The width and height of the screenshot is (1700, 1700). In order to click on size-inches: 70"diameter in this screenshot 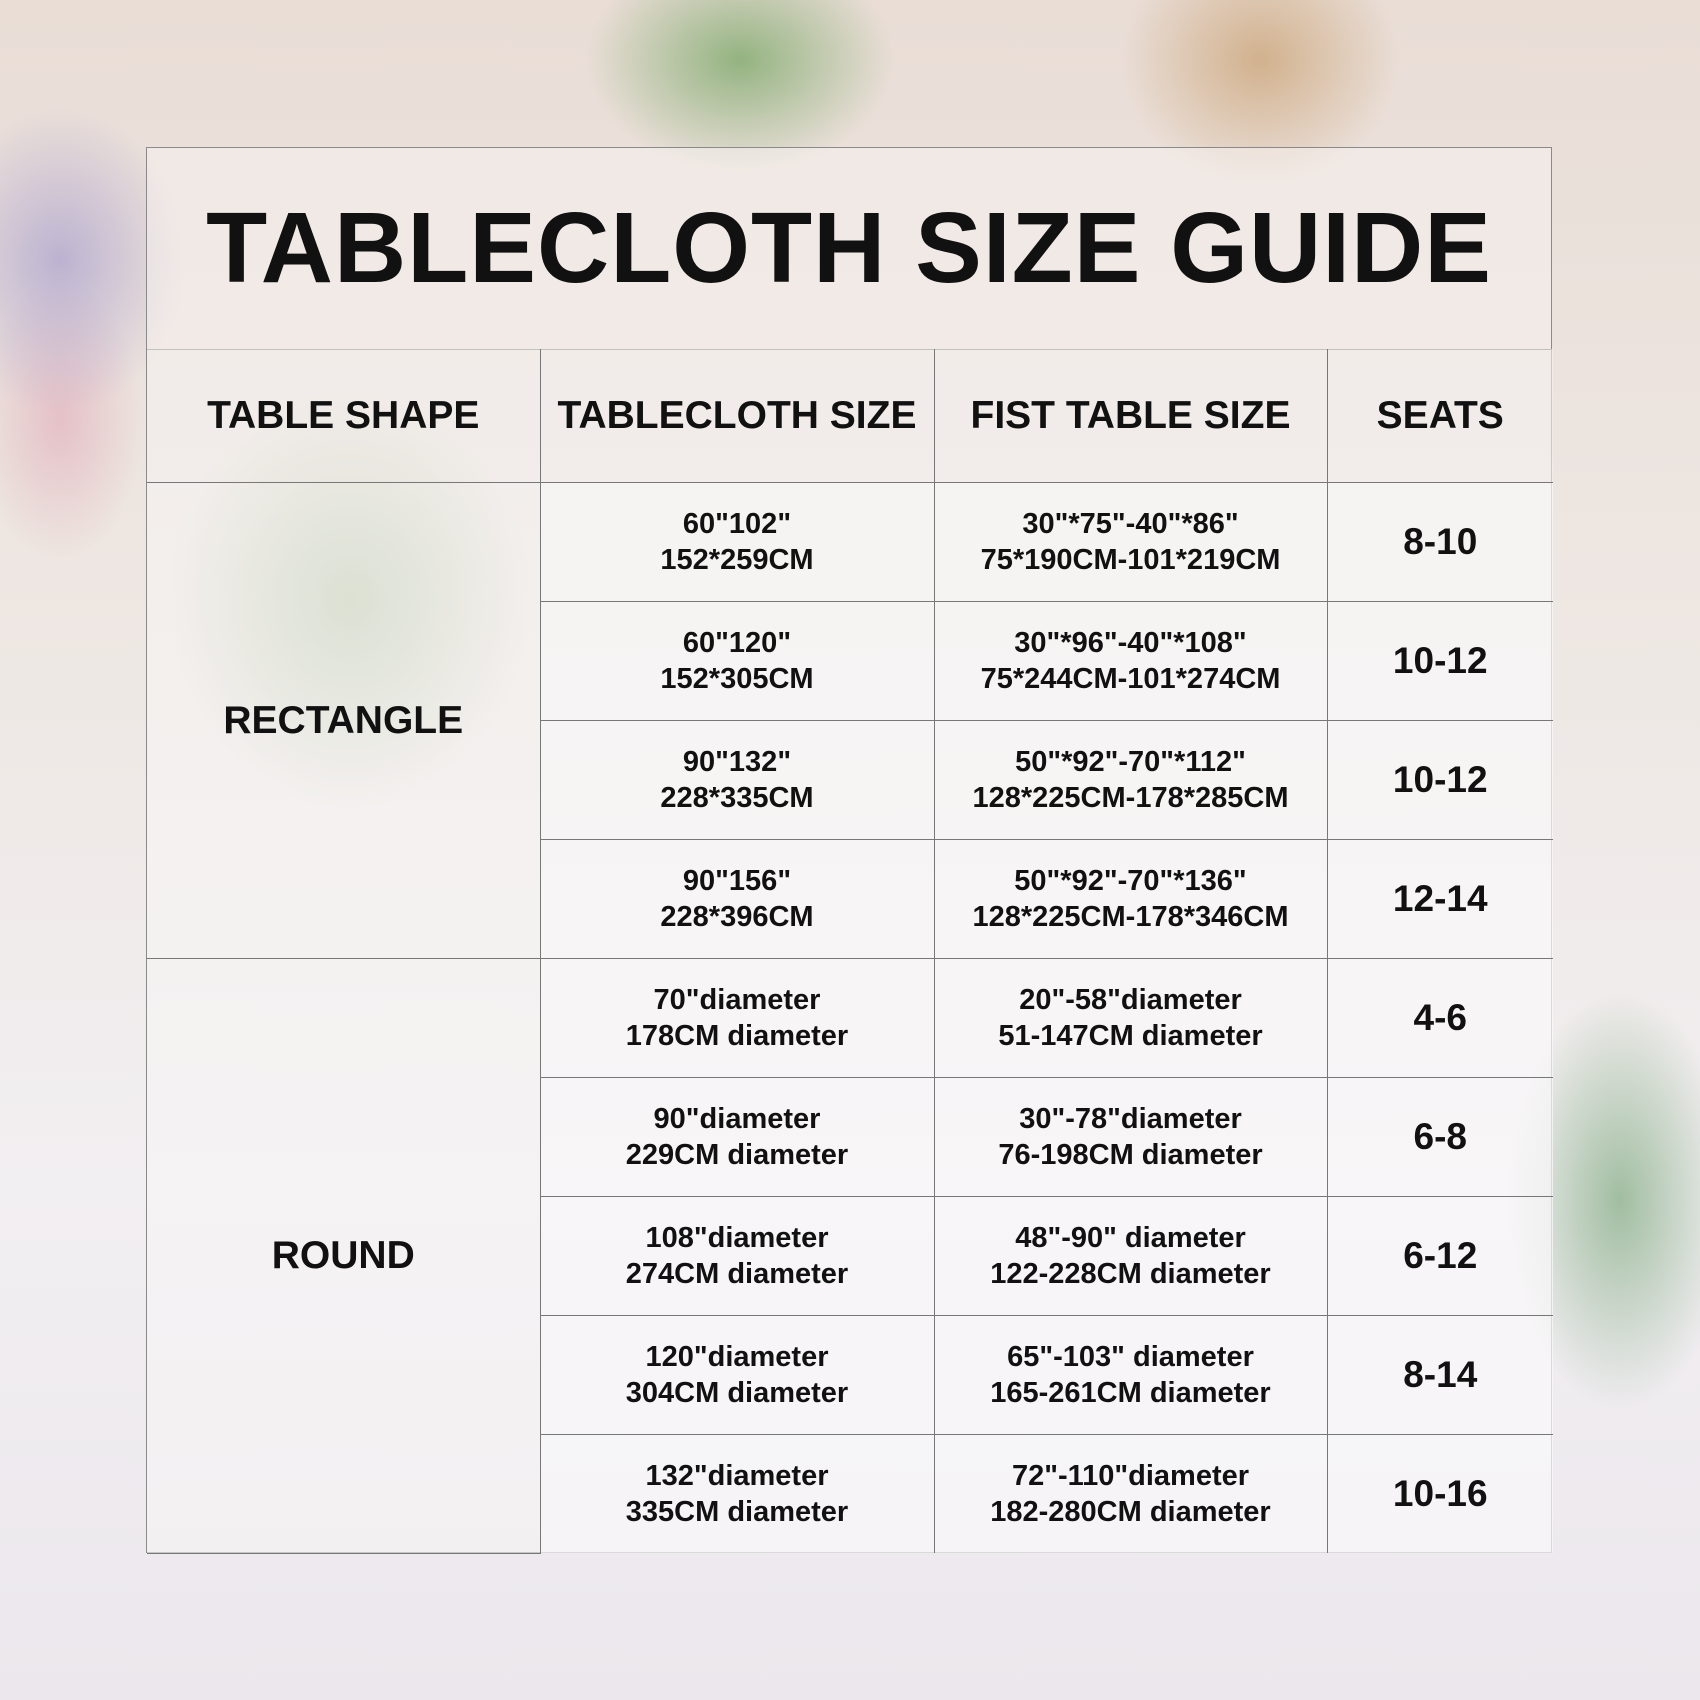, I will do `click(737, 1000)`.